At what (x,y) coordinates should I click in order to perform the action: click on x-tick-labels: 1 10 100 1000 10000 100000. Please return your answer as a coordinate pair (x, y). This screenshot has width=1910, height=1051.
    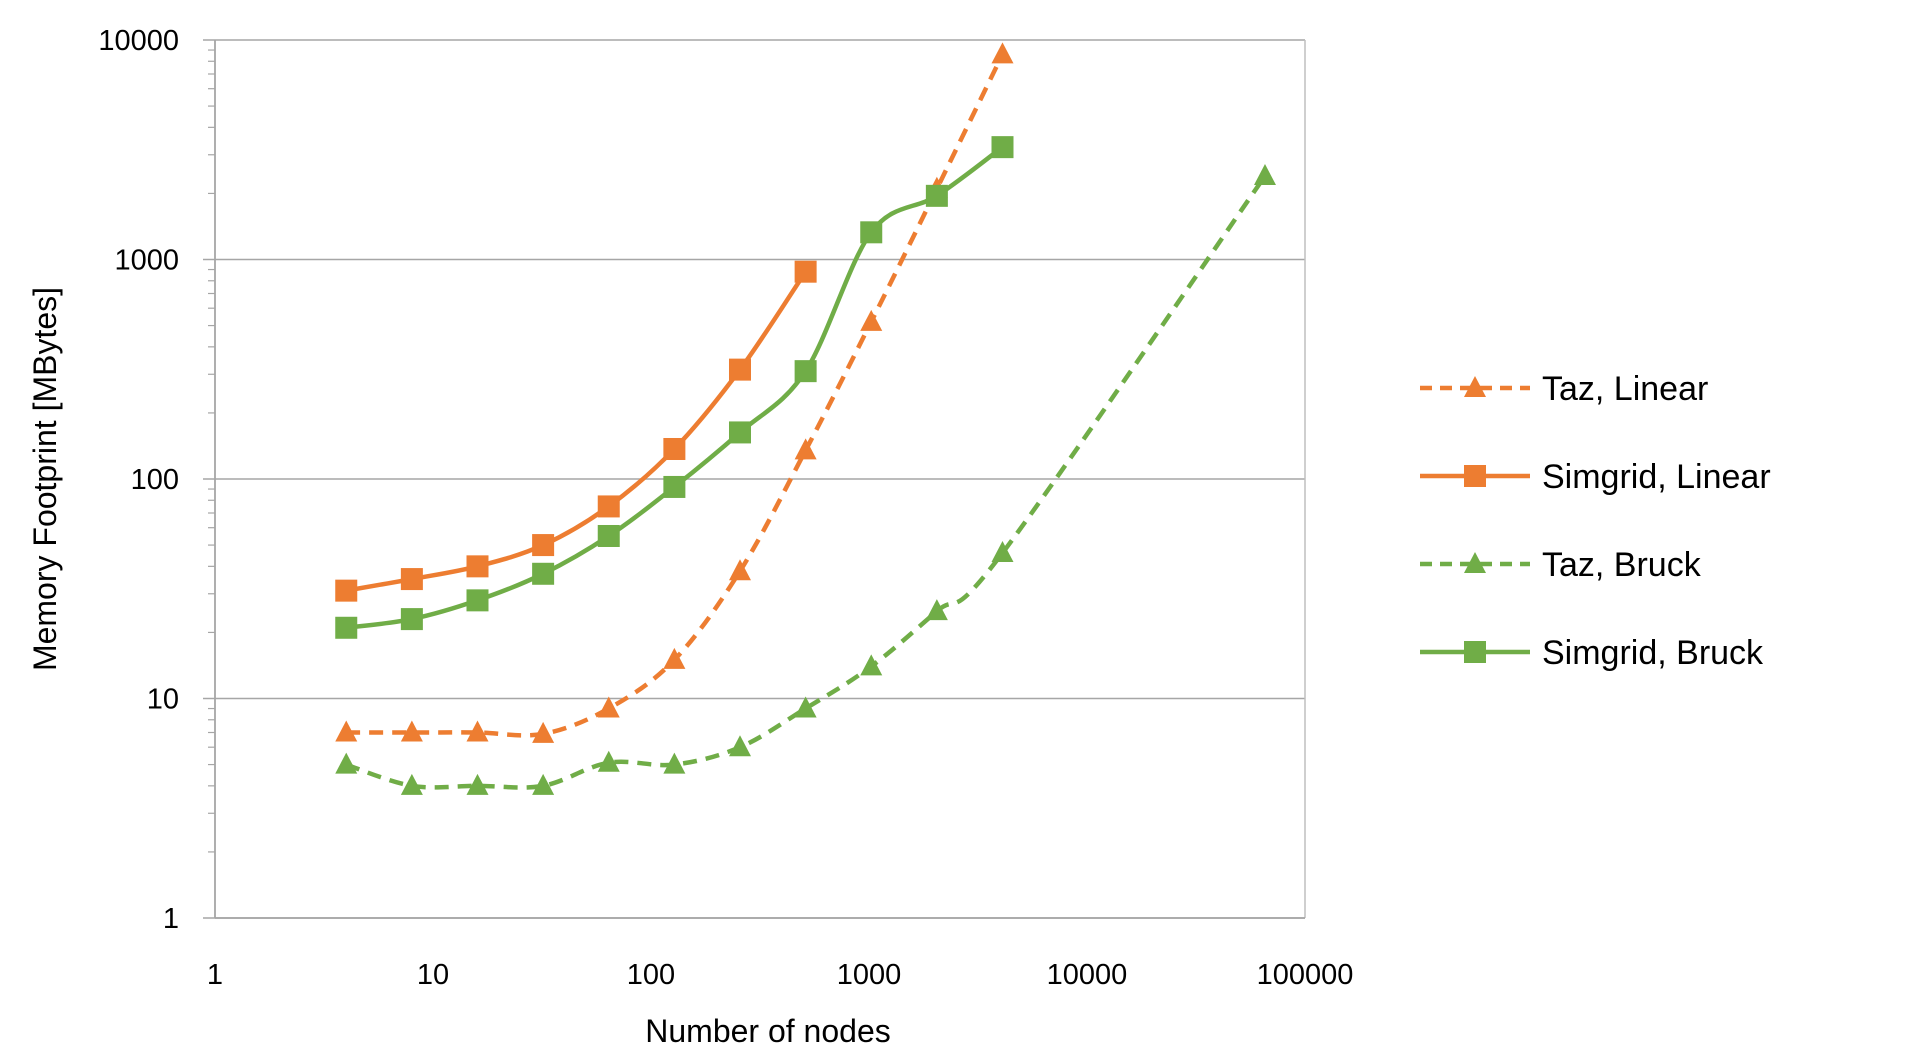
    Looking at the image, I should click on (780, 975).